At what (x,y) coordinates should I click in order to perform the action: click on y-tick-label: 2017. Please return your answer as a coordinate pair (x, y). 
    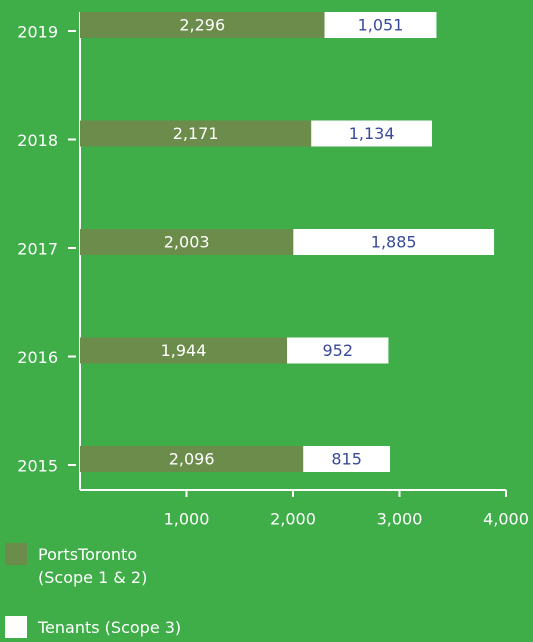
    Looking at the image, I should click on (37, 249).